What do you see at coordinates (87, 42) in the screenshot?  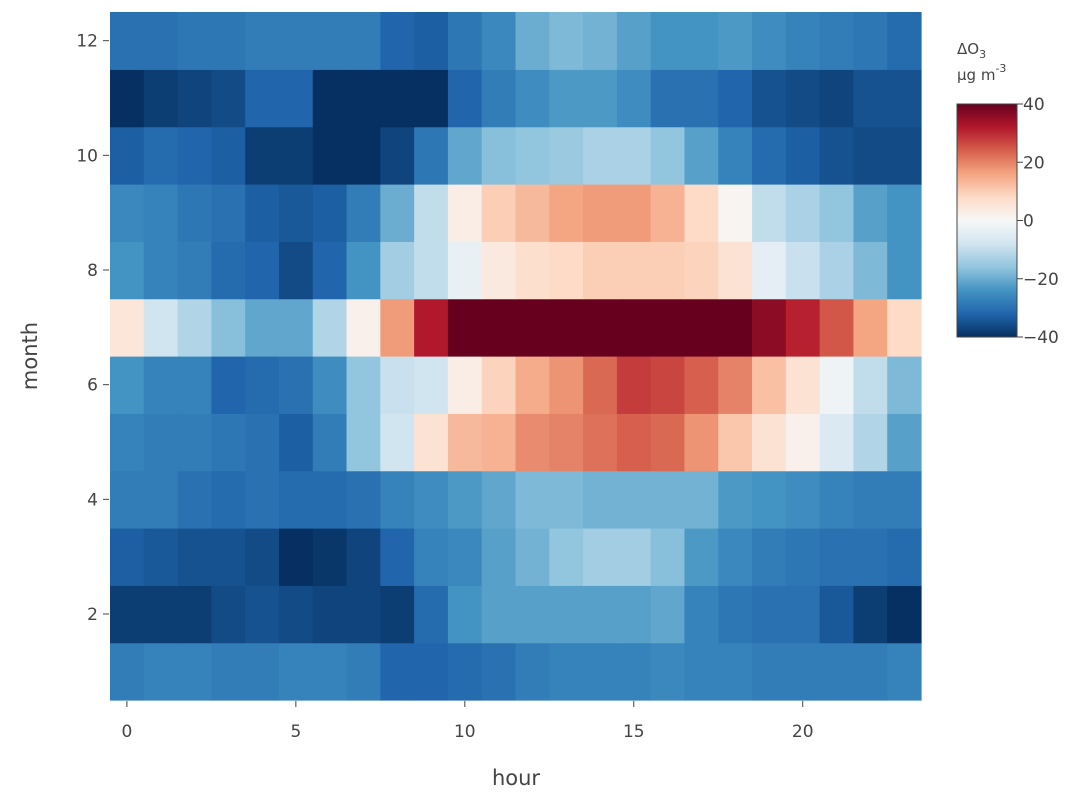 I see `y-tick-label: 12` at bounding box center [87, 42].